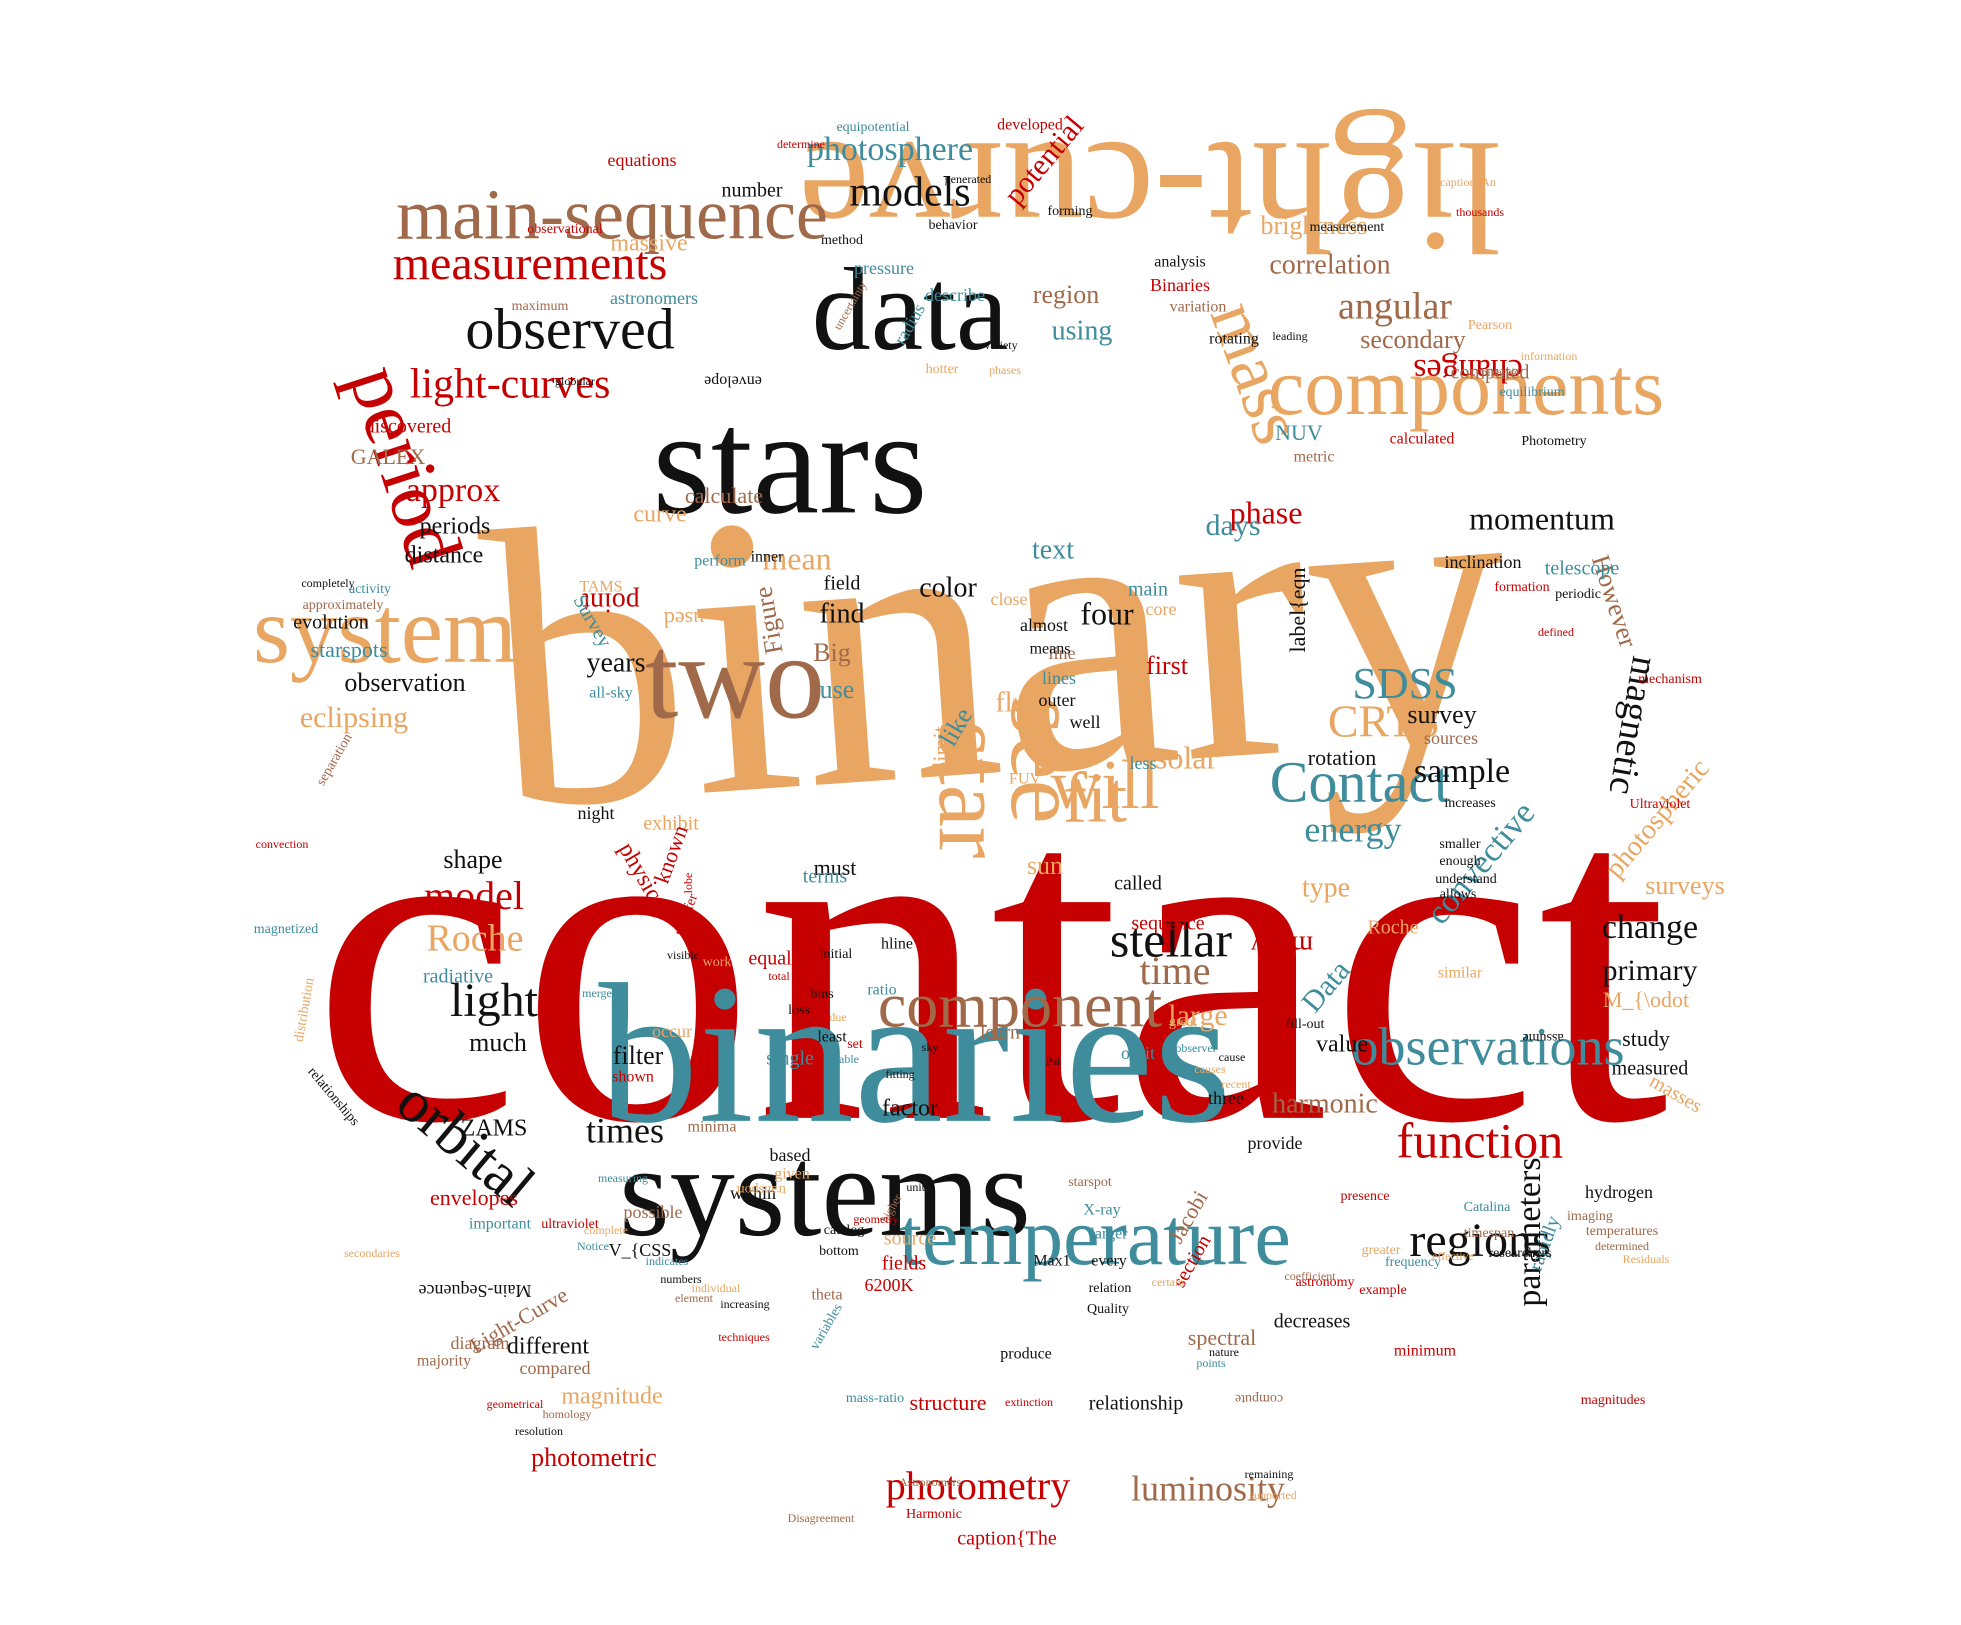  What do you see at coordinates (761, 1189) in the screenshot?
I see `word-transport: transport` at bounding box center [761, 1189].